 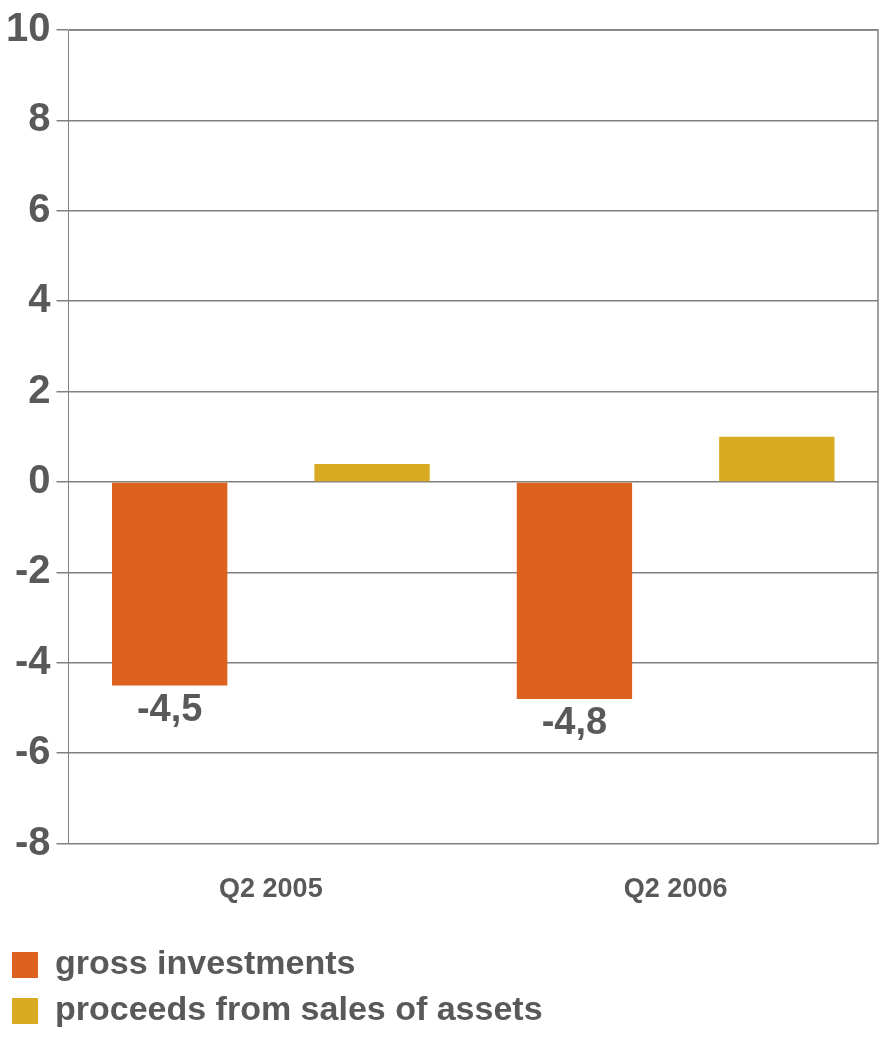 What do you see at coordinates (675, 888) in the screenshot?
I see `x-tick-label: Q2 2006` at bounding box center [675, 888].